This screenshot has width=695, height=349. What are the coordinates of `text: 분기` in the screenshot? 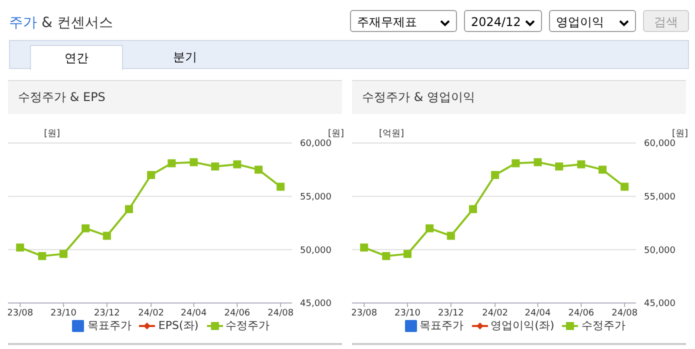 It's located at (185, 57).